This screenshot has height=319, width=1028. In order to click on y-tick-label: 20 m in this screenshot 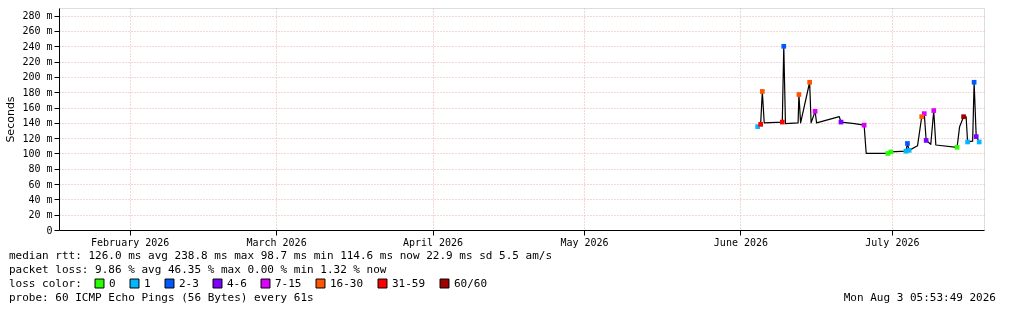, I will do `click(40, 215)`.